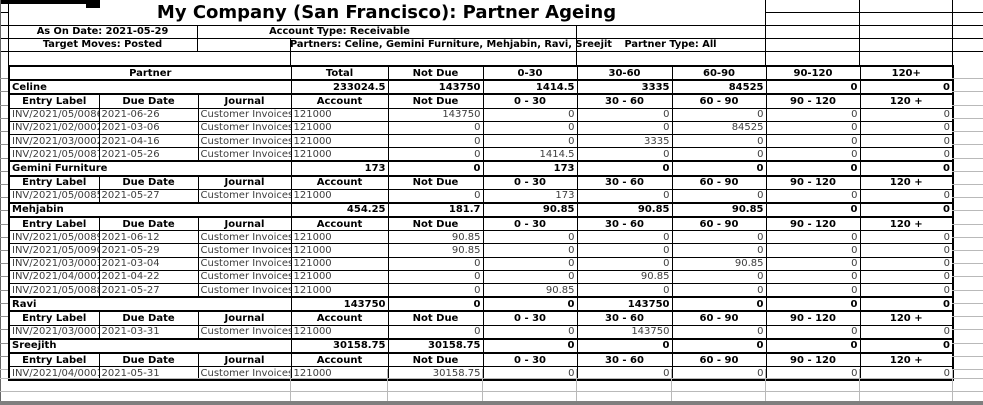 The height and width of the screenshot is (405, 983). Describe the element at coordinates (54, 290) in the screenshot. I see `entry-cell: INV/2021/05/0088` at that location.